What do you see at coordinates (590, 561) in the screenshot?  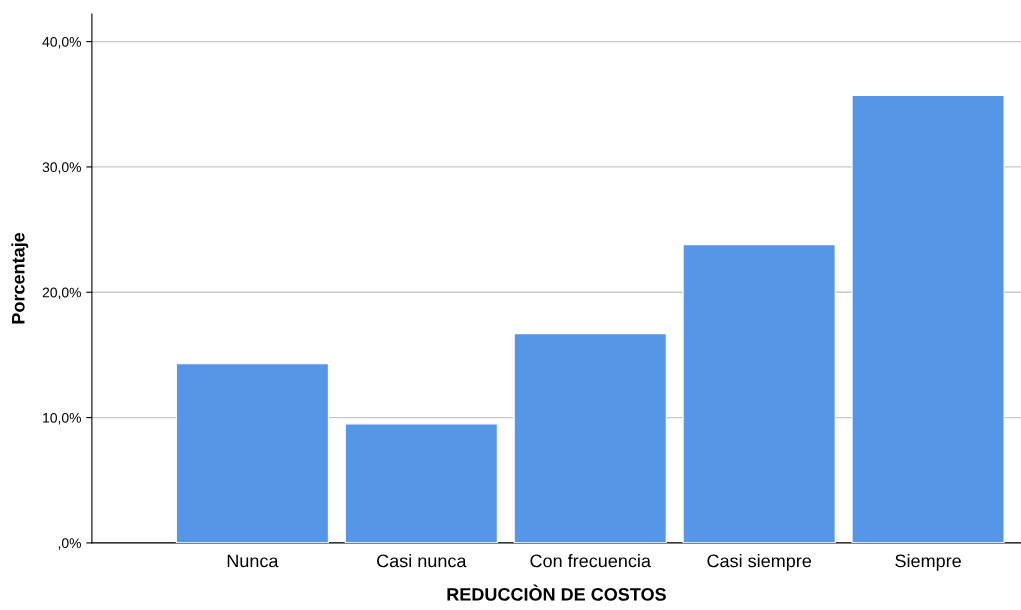 I see `x-tick-label: Con frecuencia` at bounding box center [590, 561].